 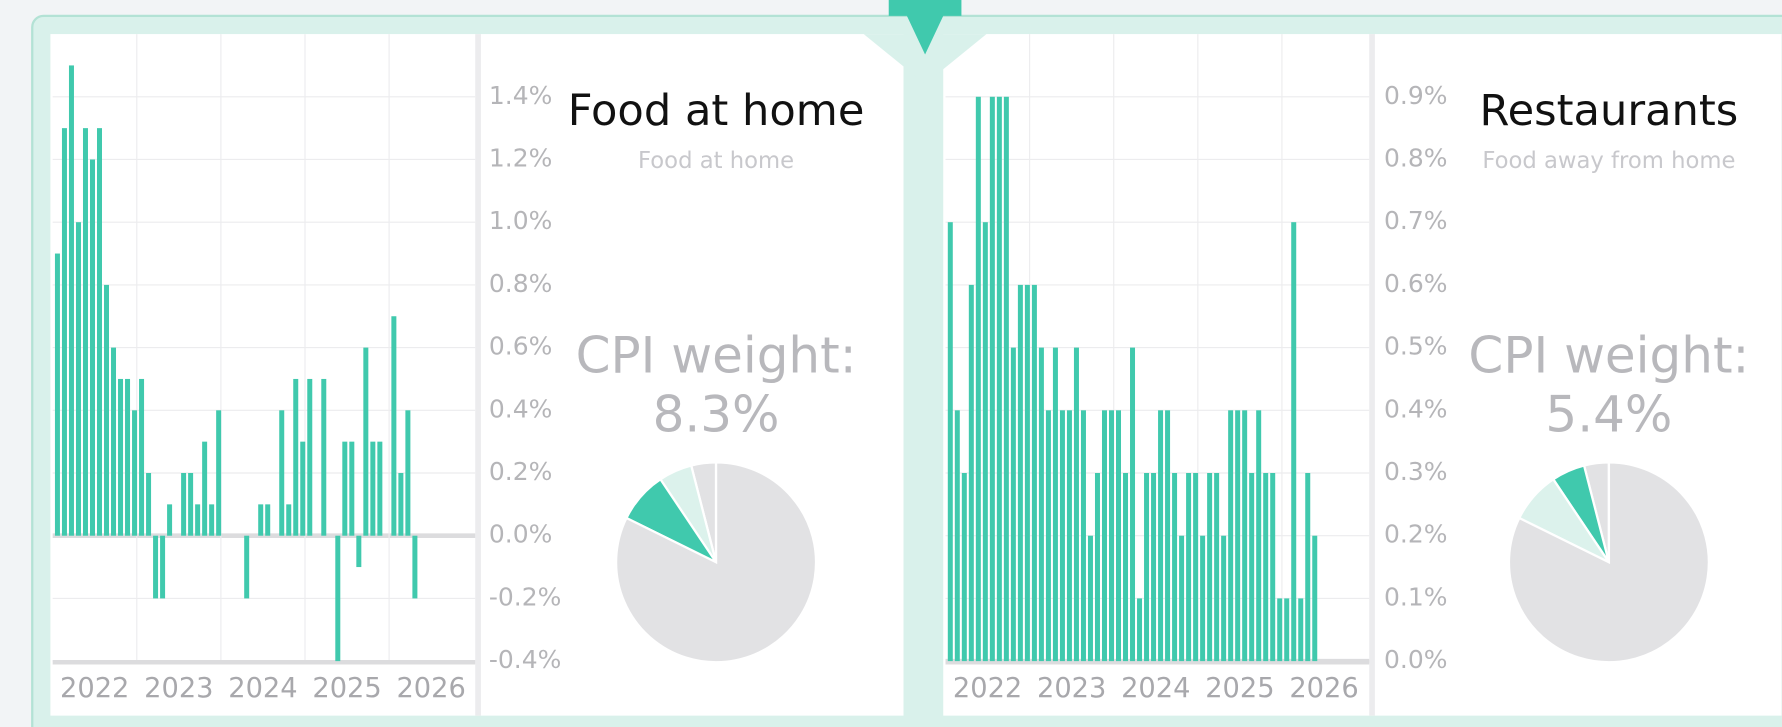 What do you see at coordinates (525, 596) in the screenshot?
I see `y-tick-label: -0.2%` at bounding box center [525, 596].